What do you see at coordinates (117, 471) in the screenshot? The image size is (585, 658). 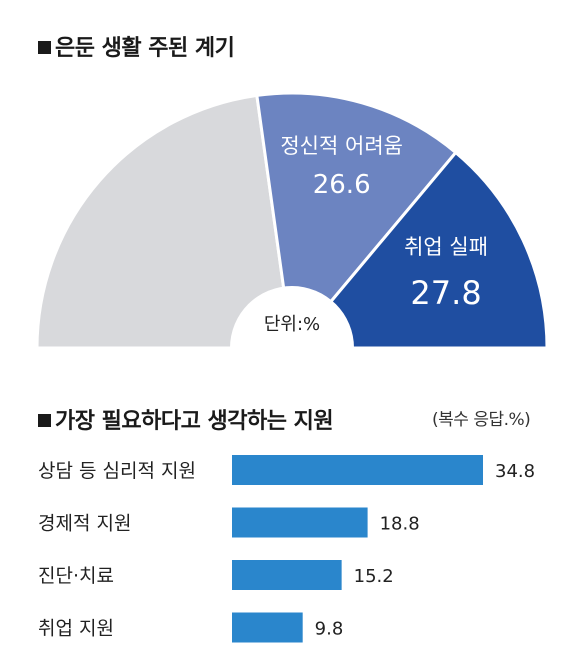 I see `bar-category-label: 상담 등 심리적 지원` at bounding box center [117, 471].